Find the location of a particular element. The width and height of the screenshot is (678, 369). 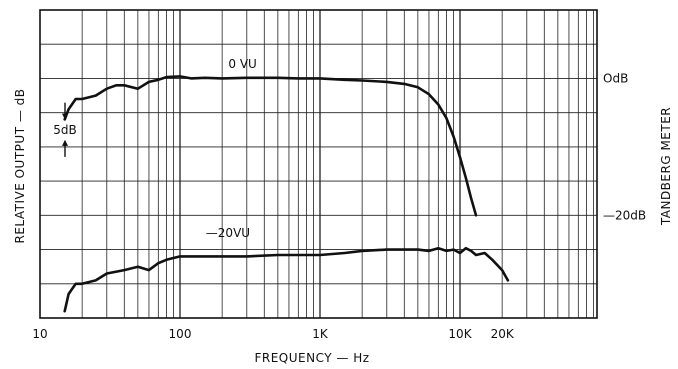

five-db-annotation: 5dB is located at coordinates (64, 129).